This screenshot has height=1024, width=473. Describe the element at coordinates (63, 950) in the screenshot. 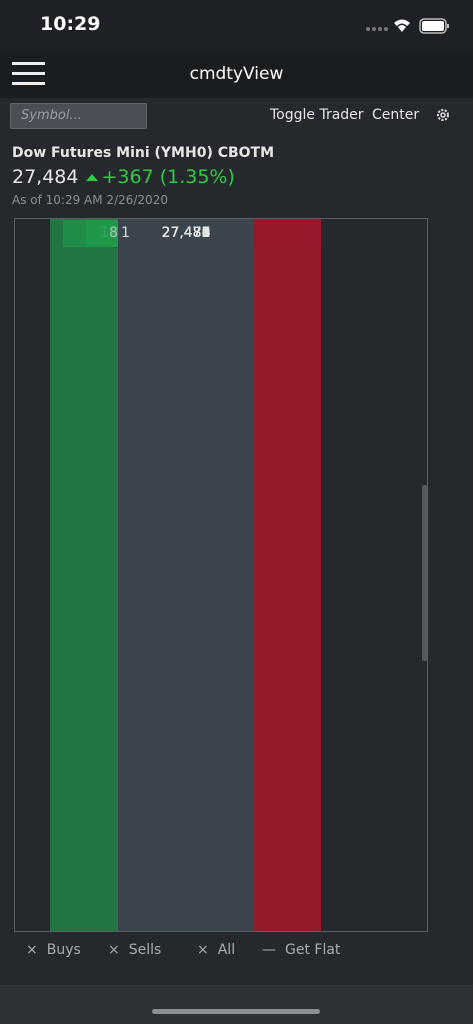

I see `button-label: Buys` at that location.